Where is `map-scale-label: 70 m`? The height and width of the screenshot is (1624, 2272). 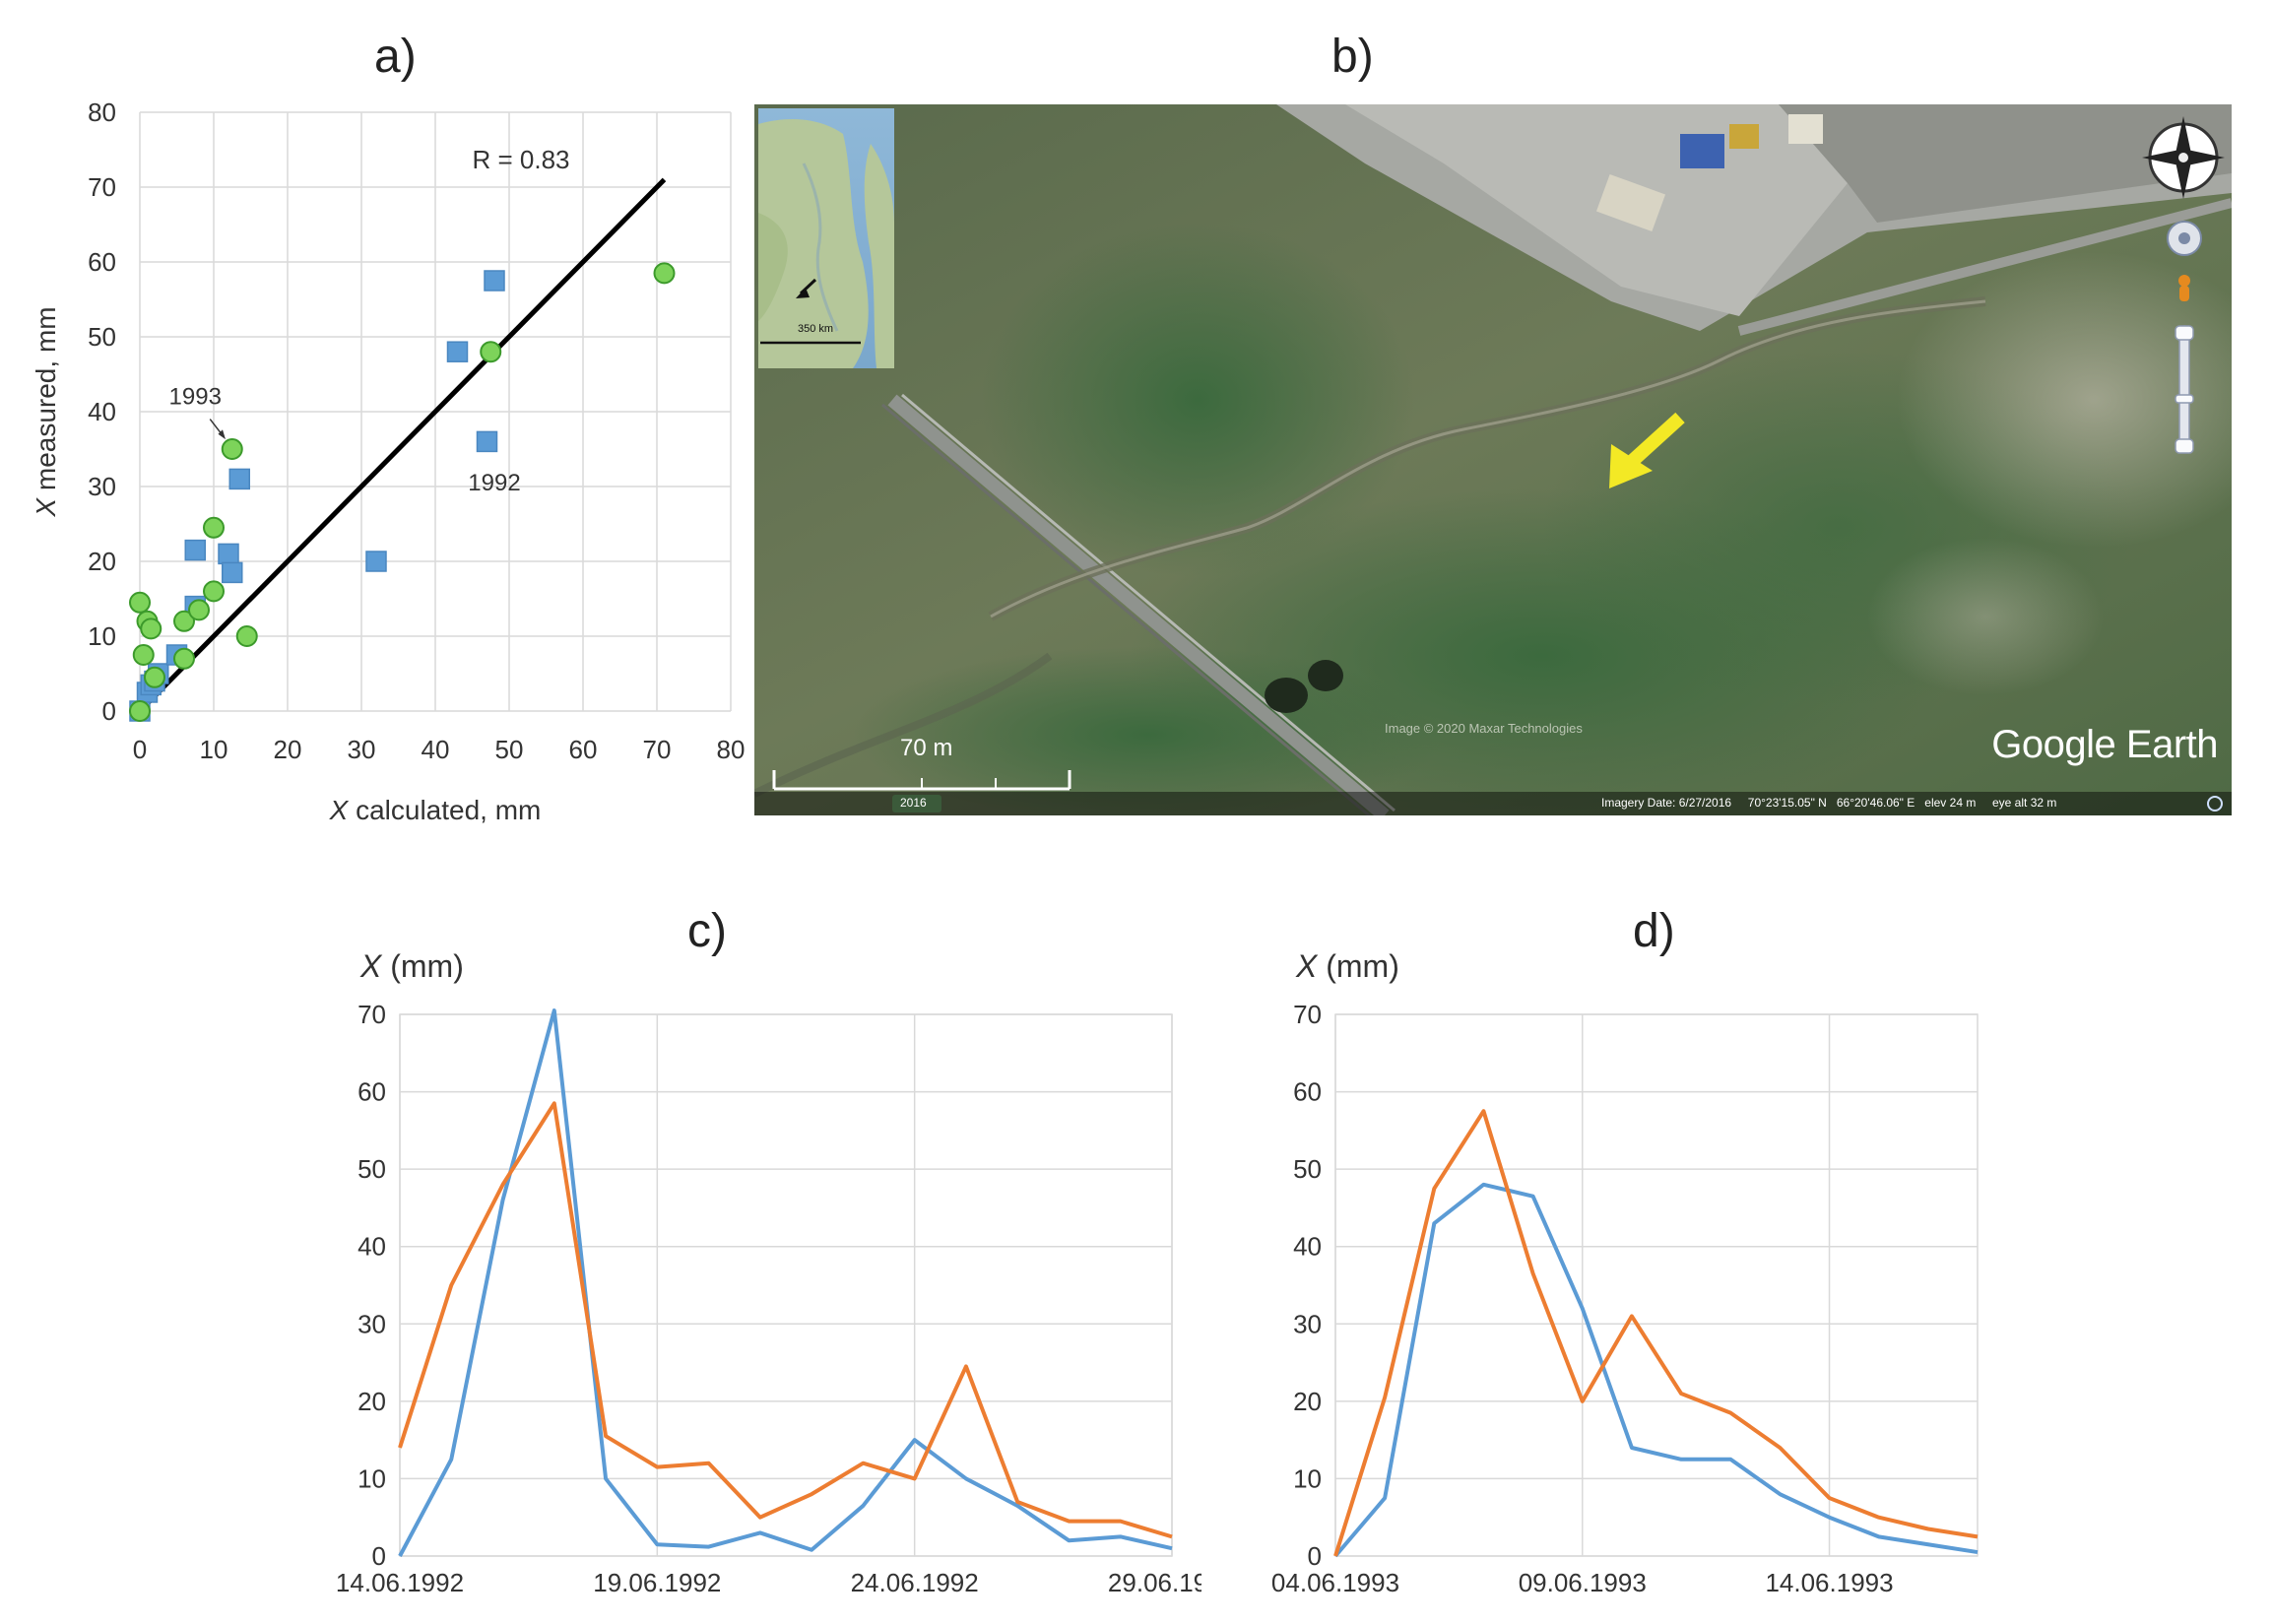
map-scale-label: 70 m is located at coordinates (926, 748).